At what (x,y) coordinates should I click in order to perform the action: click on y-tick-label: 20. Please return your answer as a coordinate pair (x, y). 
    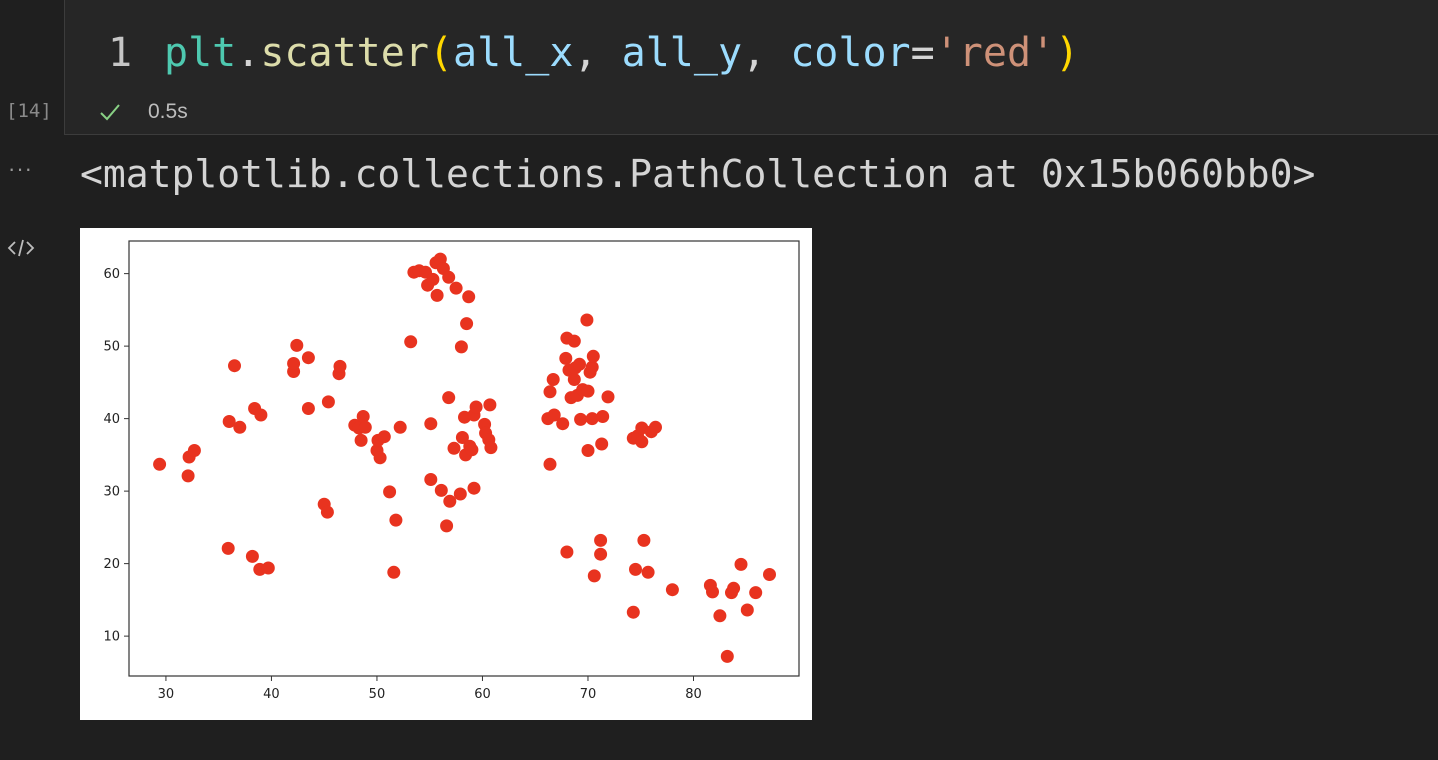
    Looking at the image, I should click on (111, 564).